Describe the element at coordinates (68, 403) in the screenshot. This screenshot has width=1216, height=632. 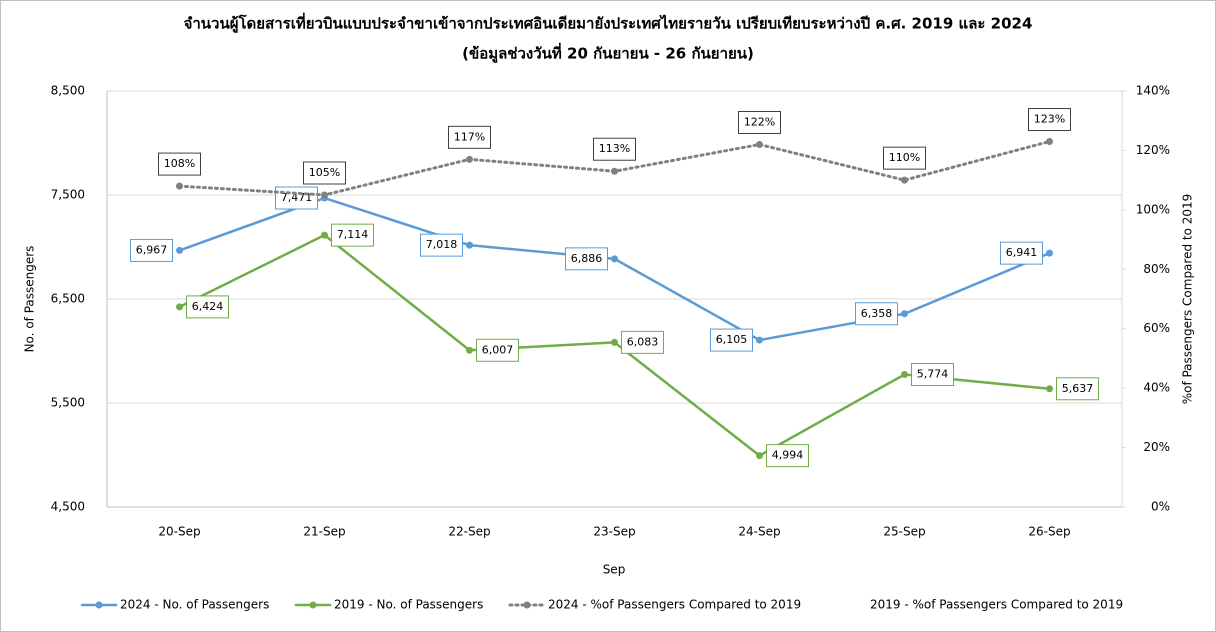
I see `y-tick-label: 5,500` at that location.